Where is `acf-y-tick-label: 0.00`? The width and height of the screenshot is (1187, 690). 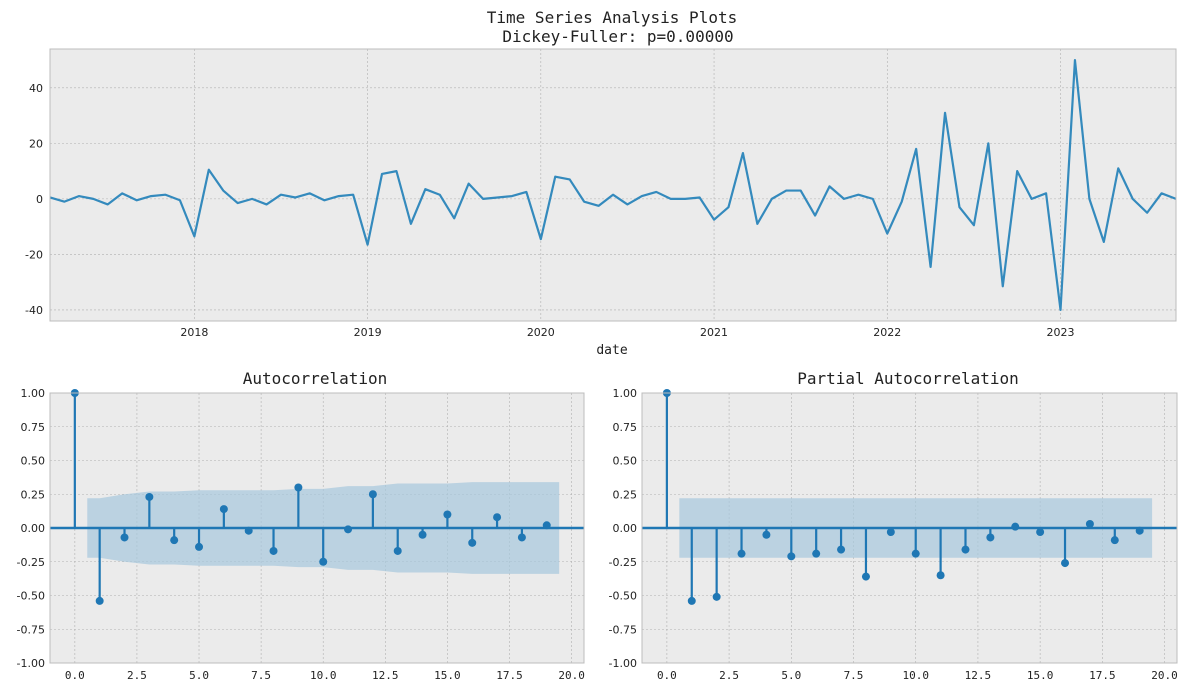
acf-y-tick-label: 0.00 is located at coordinates (33, 528).